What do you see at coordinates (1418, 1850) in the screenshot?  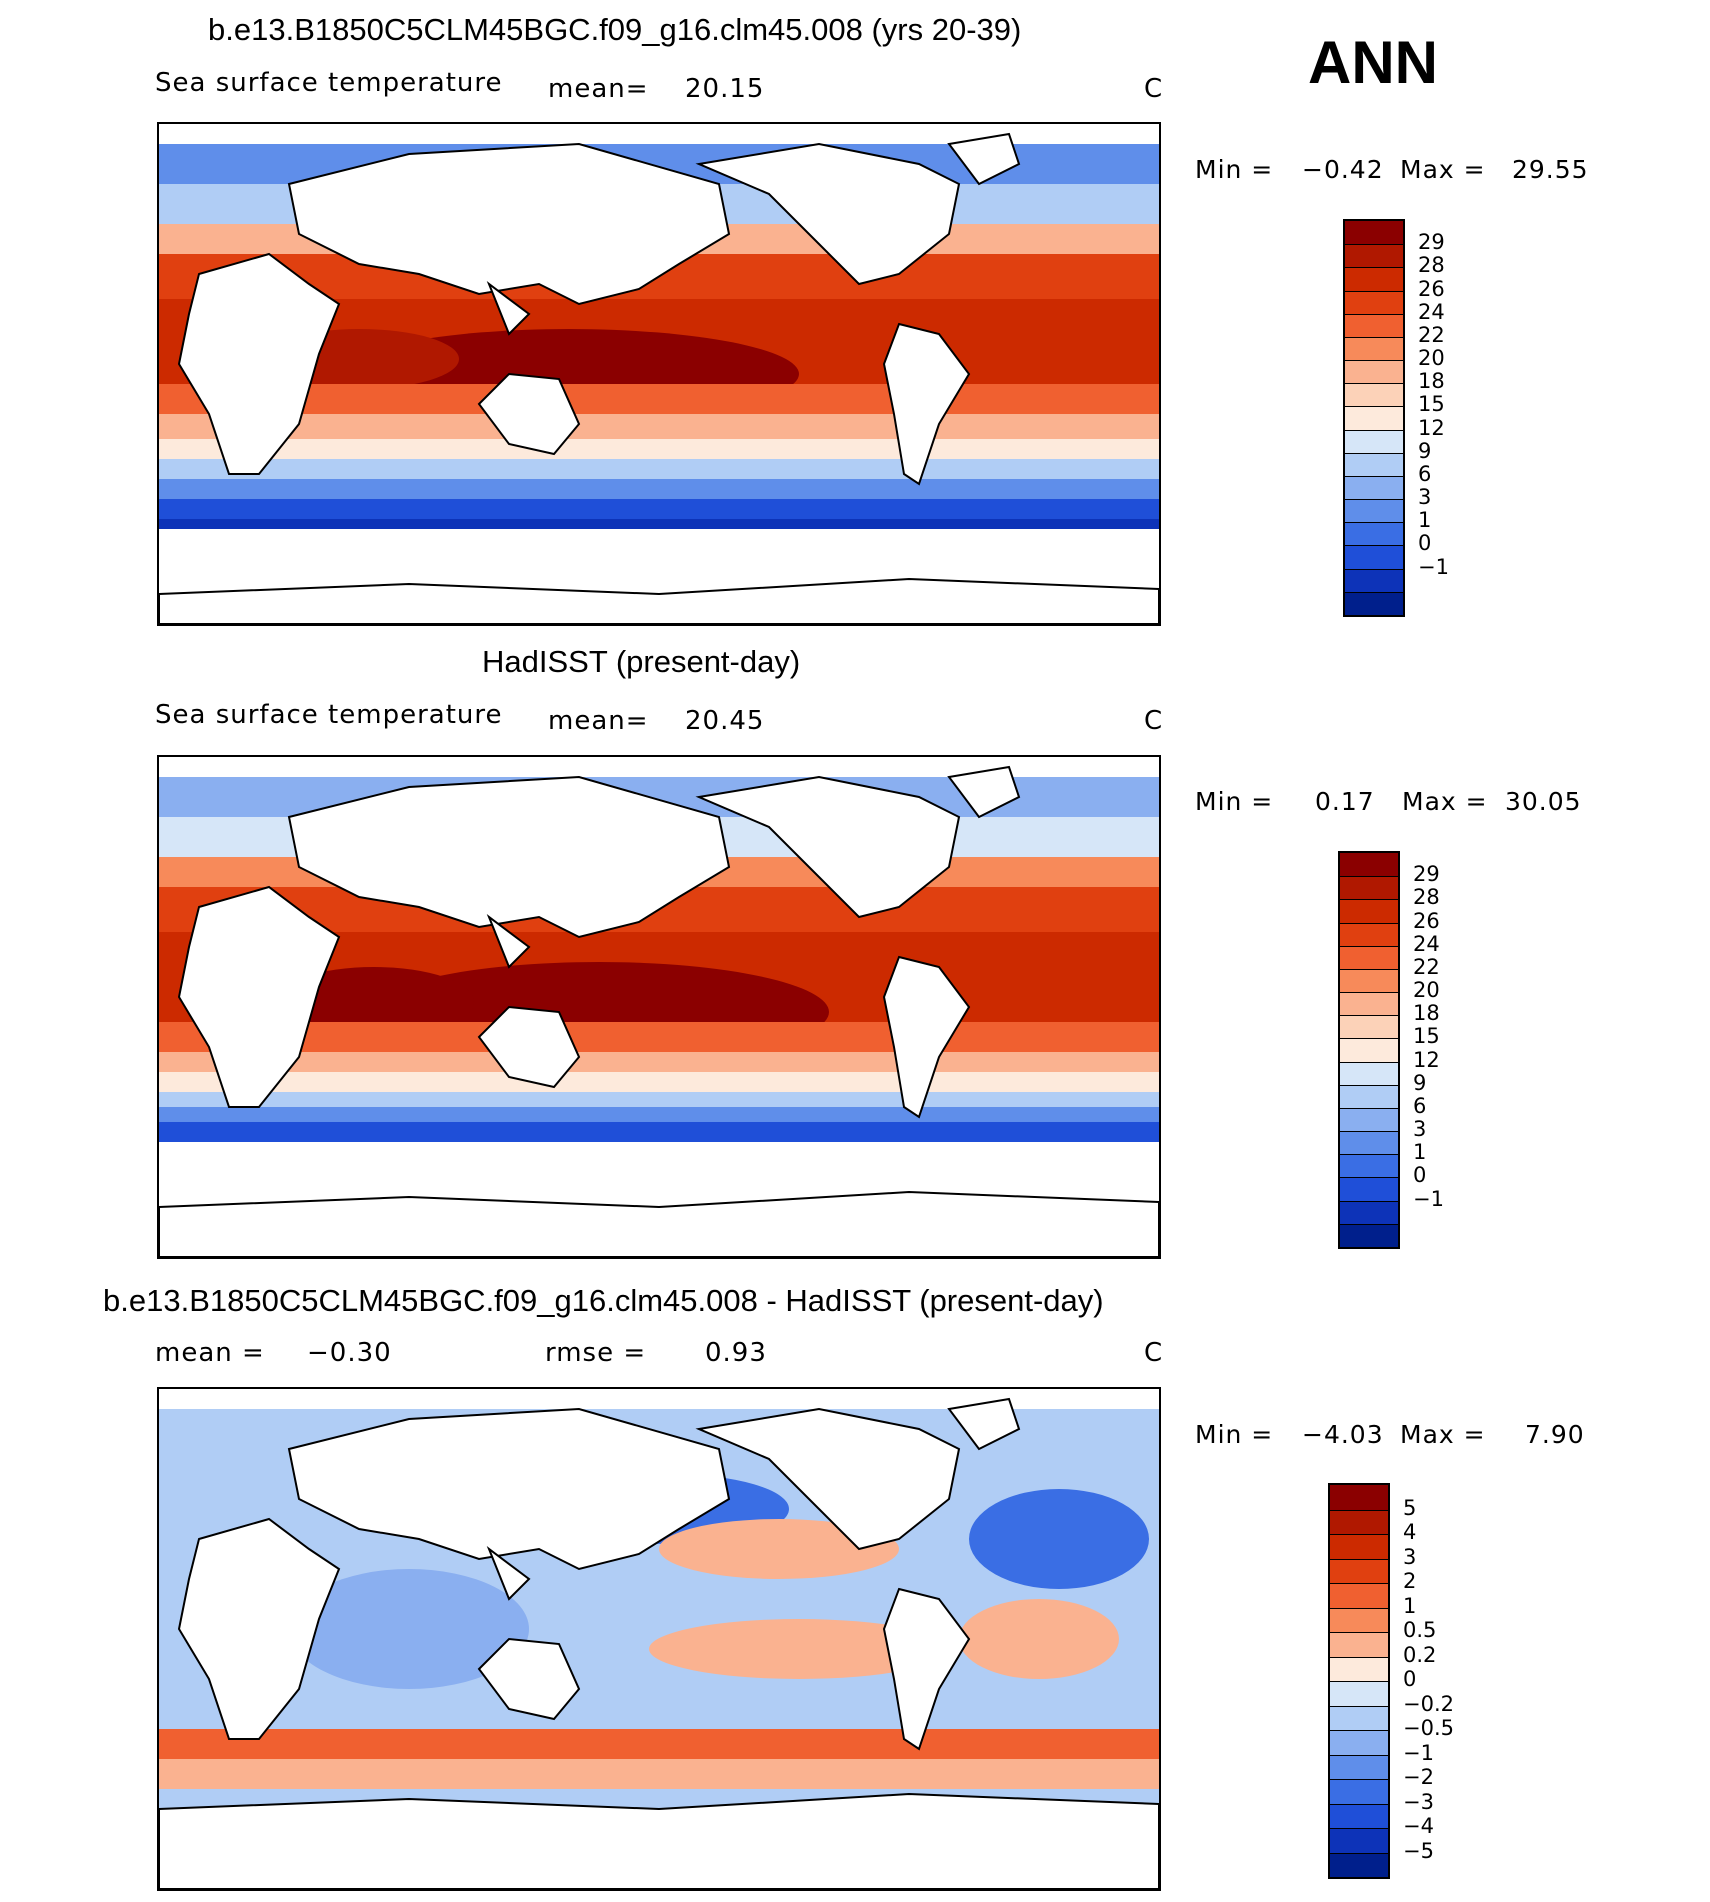 I see `colorbar-tick-label: −5` at bounding box center [1418, 1850].